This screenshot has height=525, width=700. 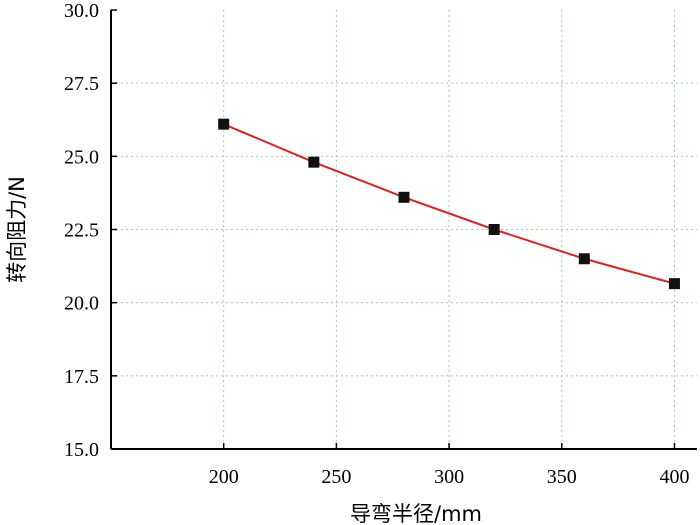 I want to click on y-tick-label: 17.5, so click(x=81, y=377).